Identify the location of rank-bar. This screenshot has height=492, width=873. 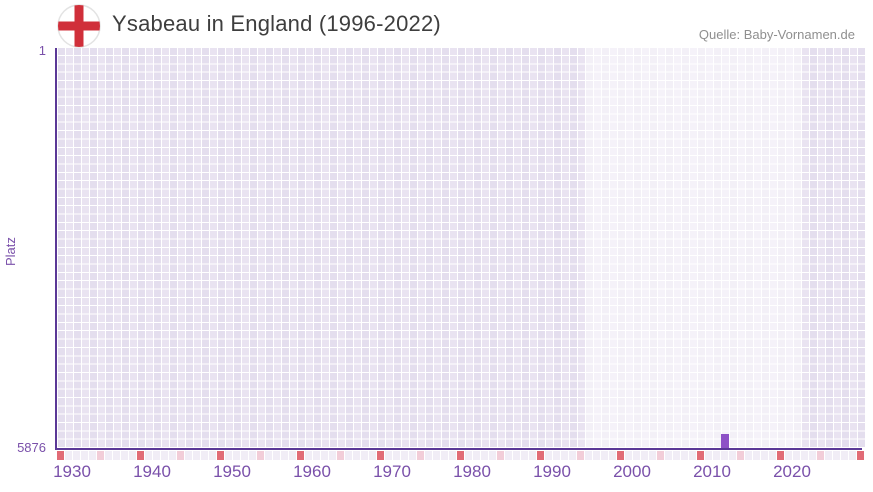
(725, 441).